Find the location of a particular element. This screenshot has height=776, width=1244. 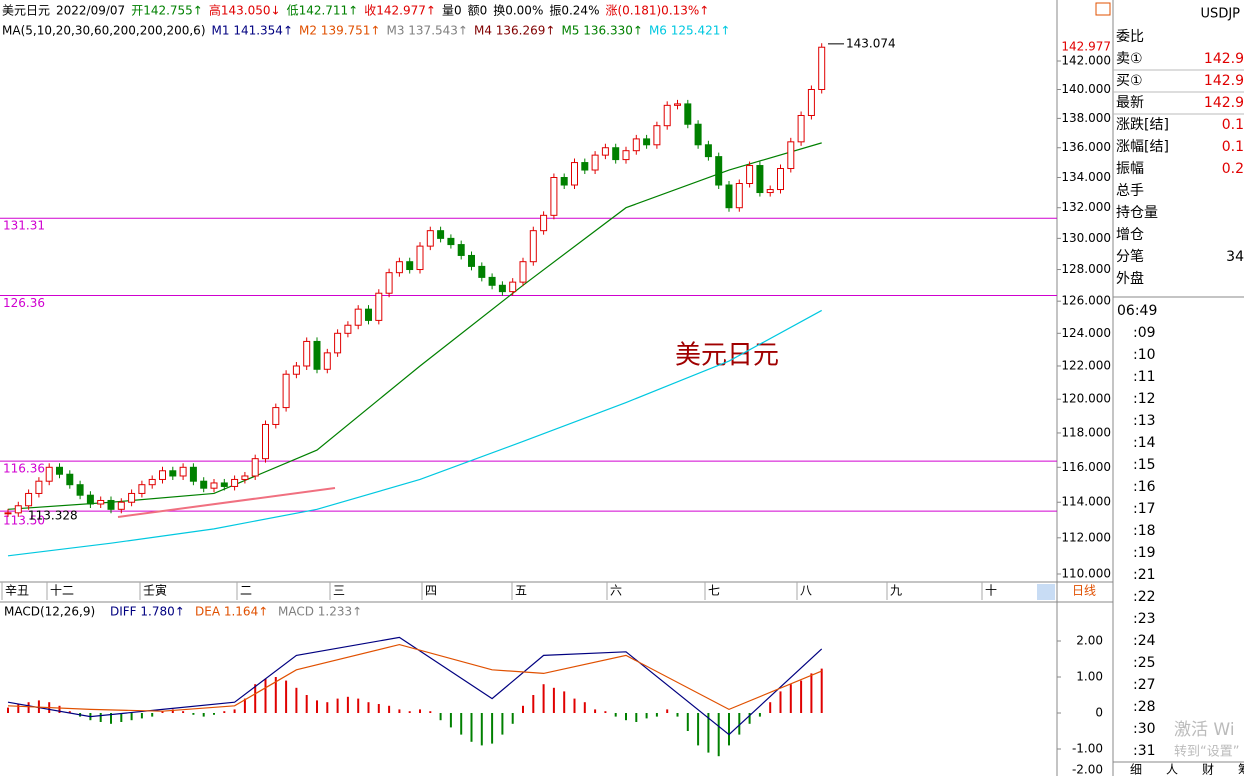

time-label: :12 is located at coordinates (1144, 399).